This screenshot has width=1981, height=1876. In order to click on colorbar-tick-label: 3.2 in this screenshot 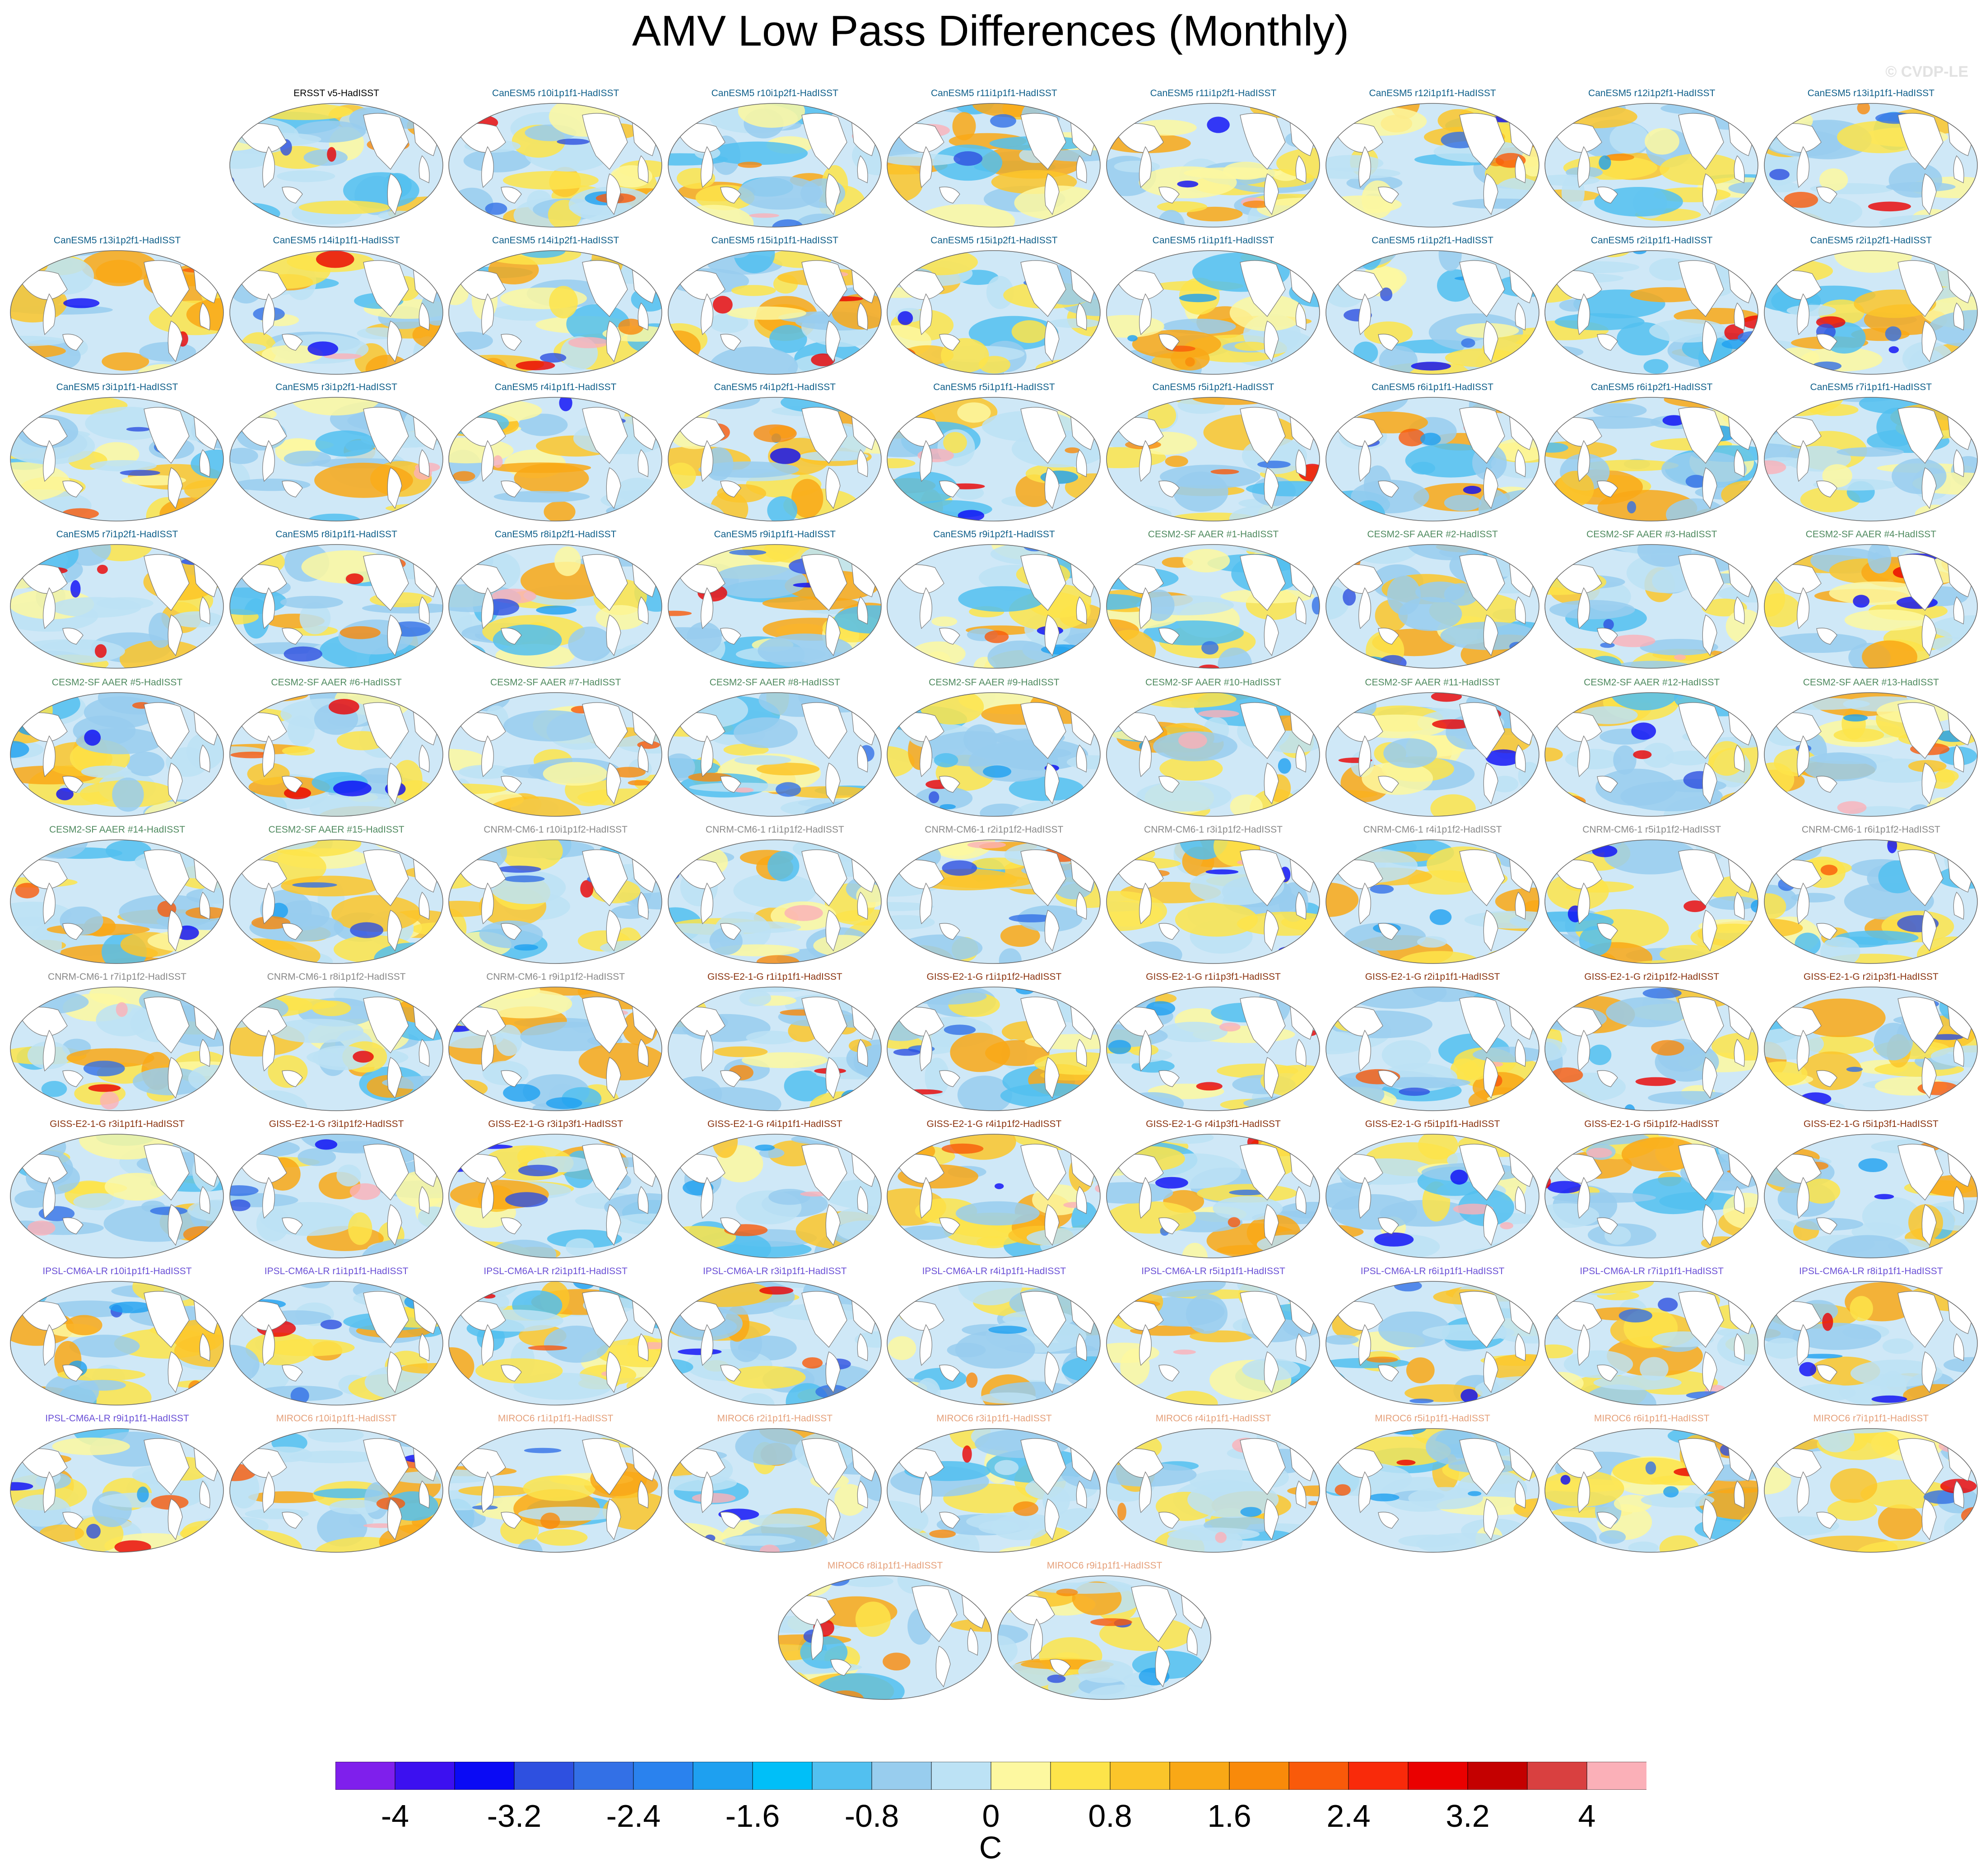, I will do `click(1468, 1816)`.